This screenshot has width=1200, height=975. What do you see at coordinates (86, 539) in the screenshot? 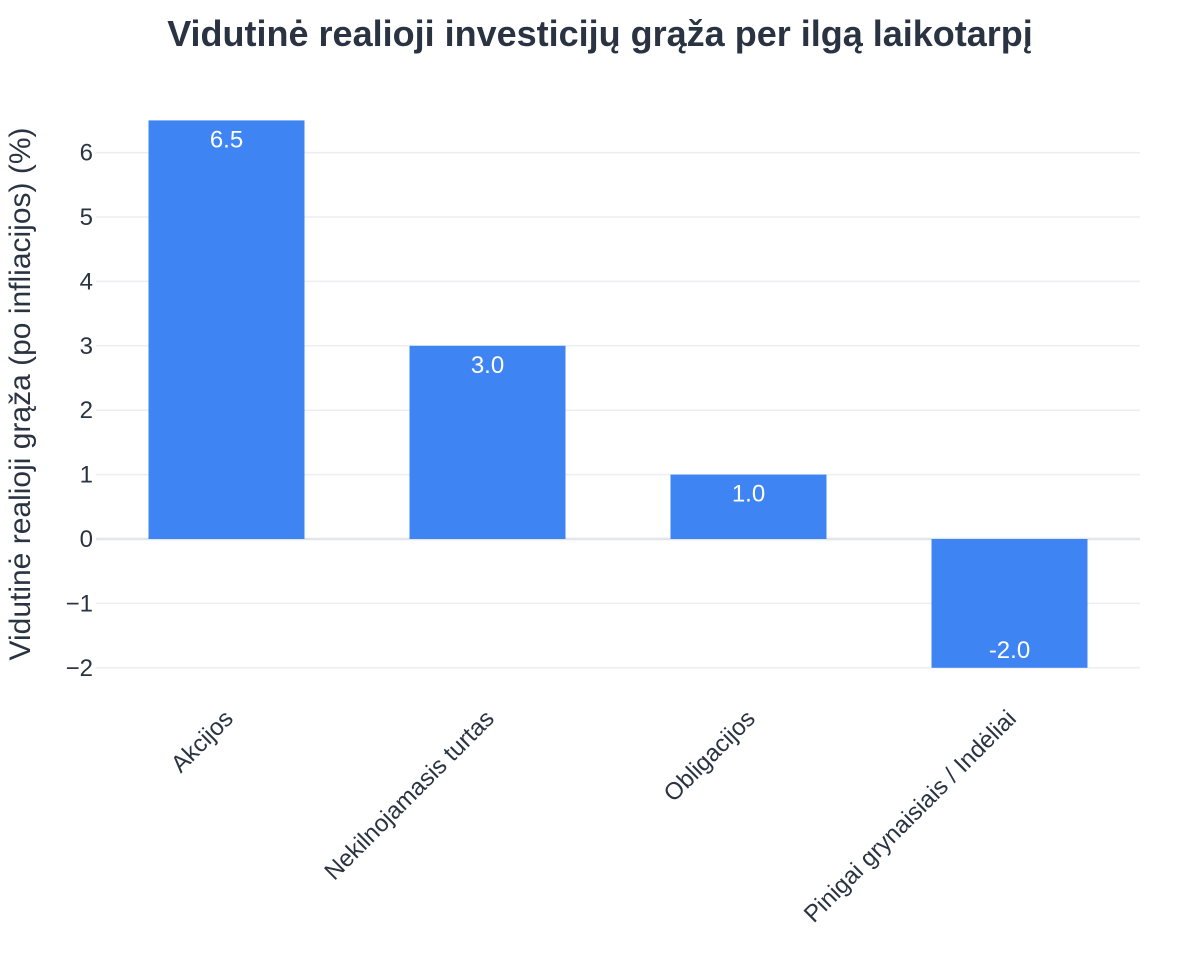
I see `y-tick-label: 0` at bounding box center [86, 539].